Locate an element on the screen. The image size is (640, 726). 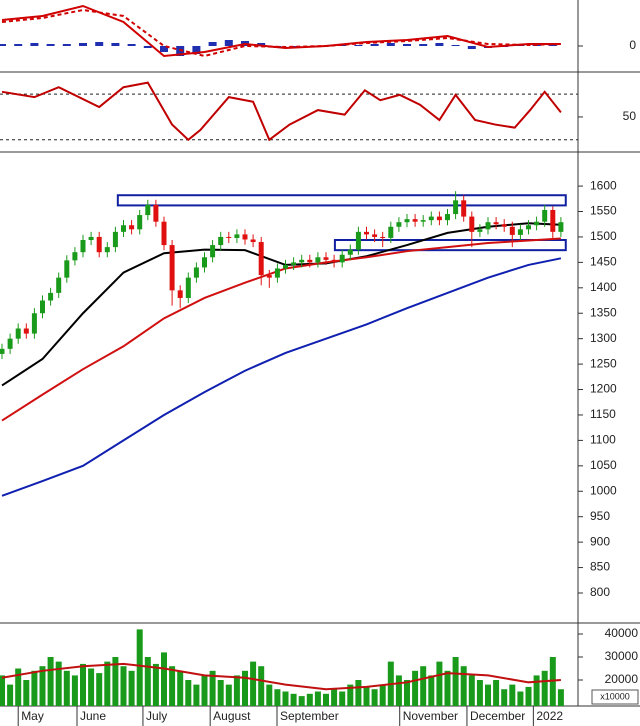
x-tick-label: May is located at coordinates (32, 716).